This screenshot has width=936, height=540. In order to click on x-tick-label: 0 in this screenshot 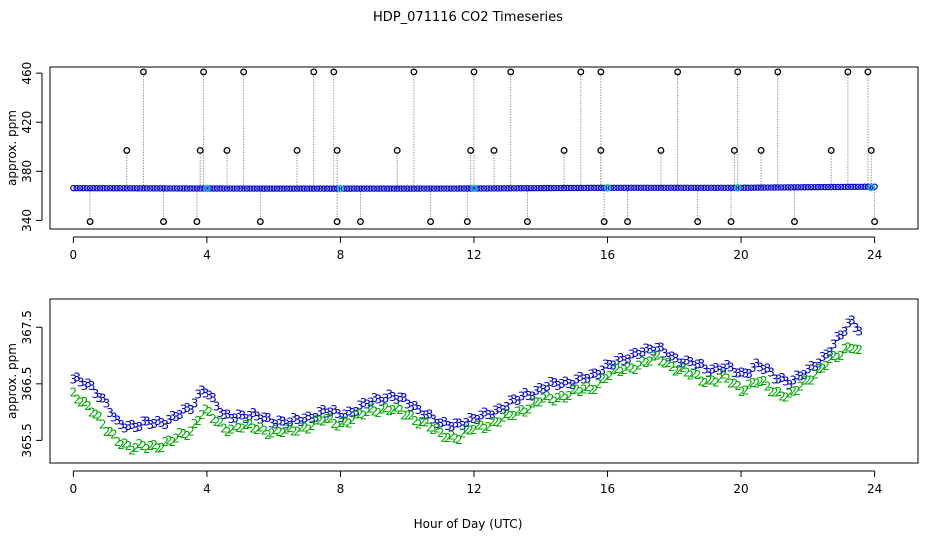, I will do `click(74, 489)`.